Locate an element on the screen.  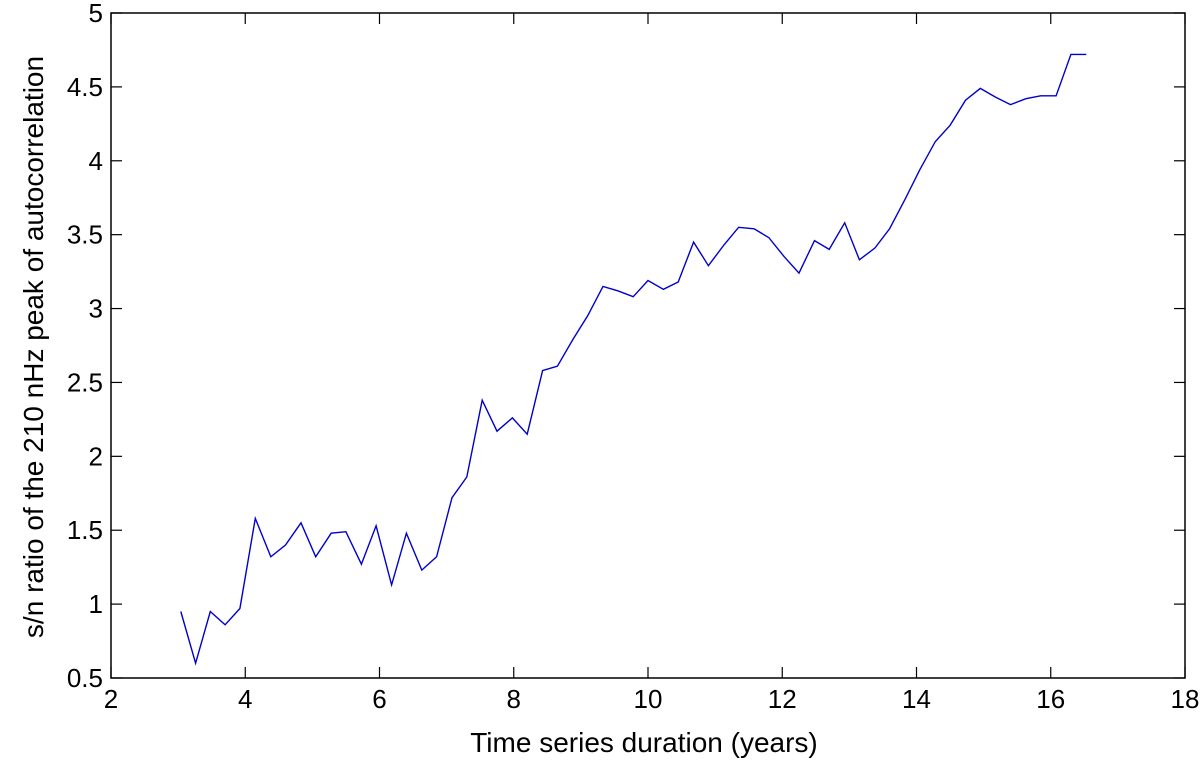
x-tick-label: 6 is located at coordinates (379, 699).